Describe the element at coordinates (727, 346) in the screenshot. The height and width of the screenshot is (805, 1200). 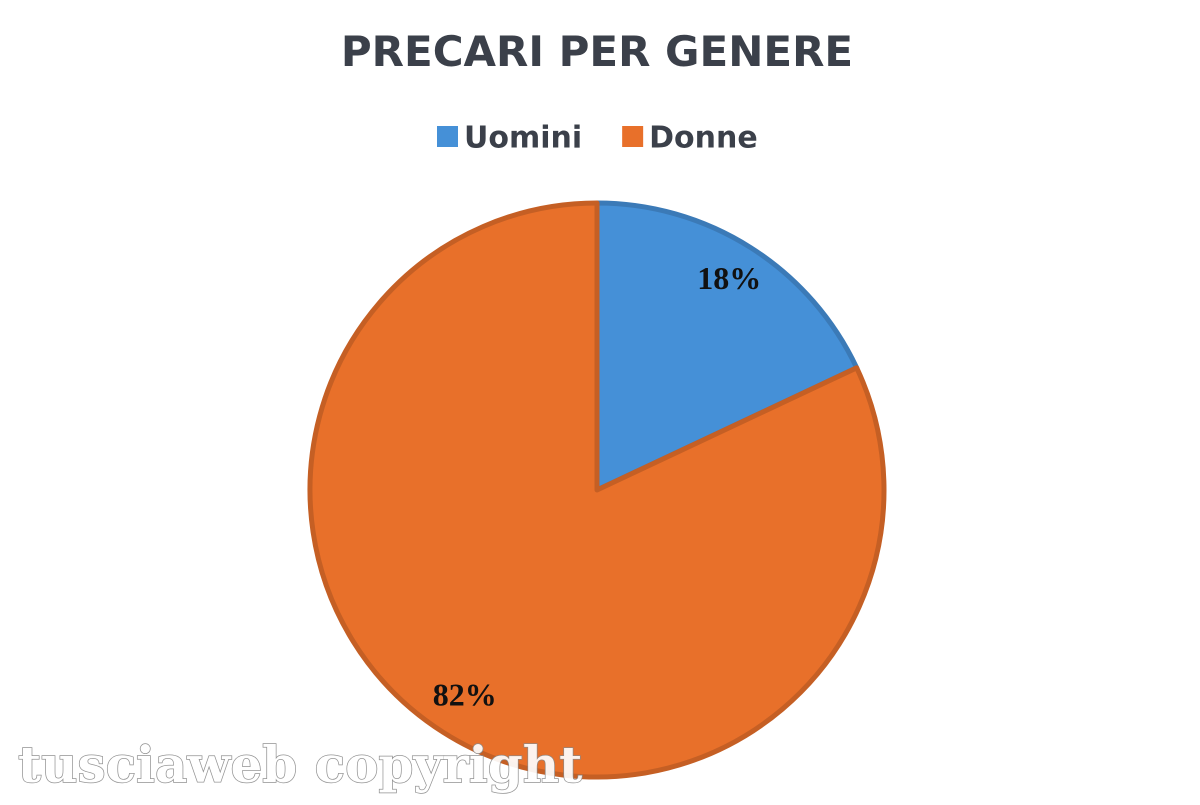
I see `pie-slice` at that location.